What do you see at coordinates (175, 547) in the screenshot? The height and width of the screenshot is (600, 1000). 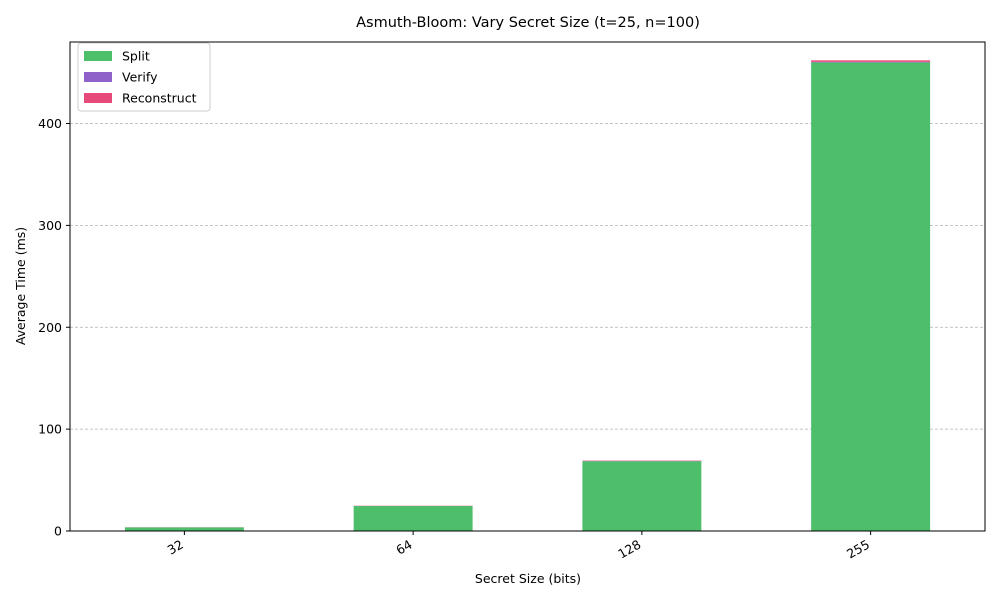 I see `x-tick-label: 32` at bounding box center [175, 547].